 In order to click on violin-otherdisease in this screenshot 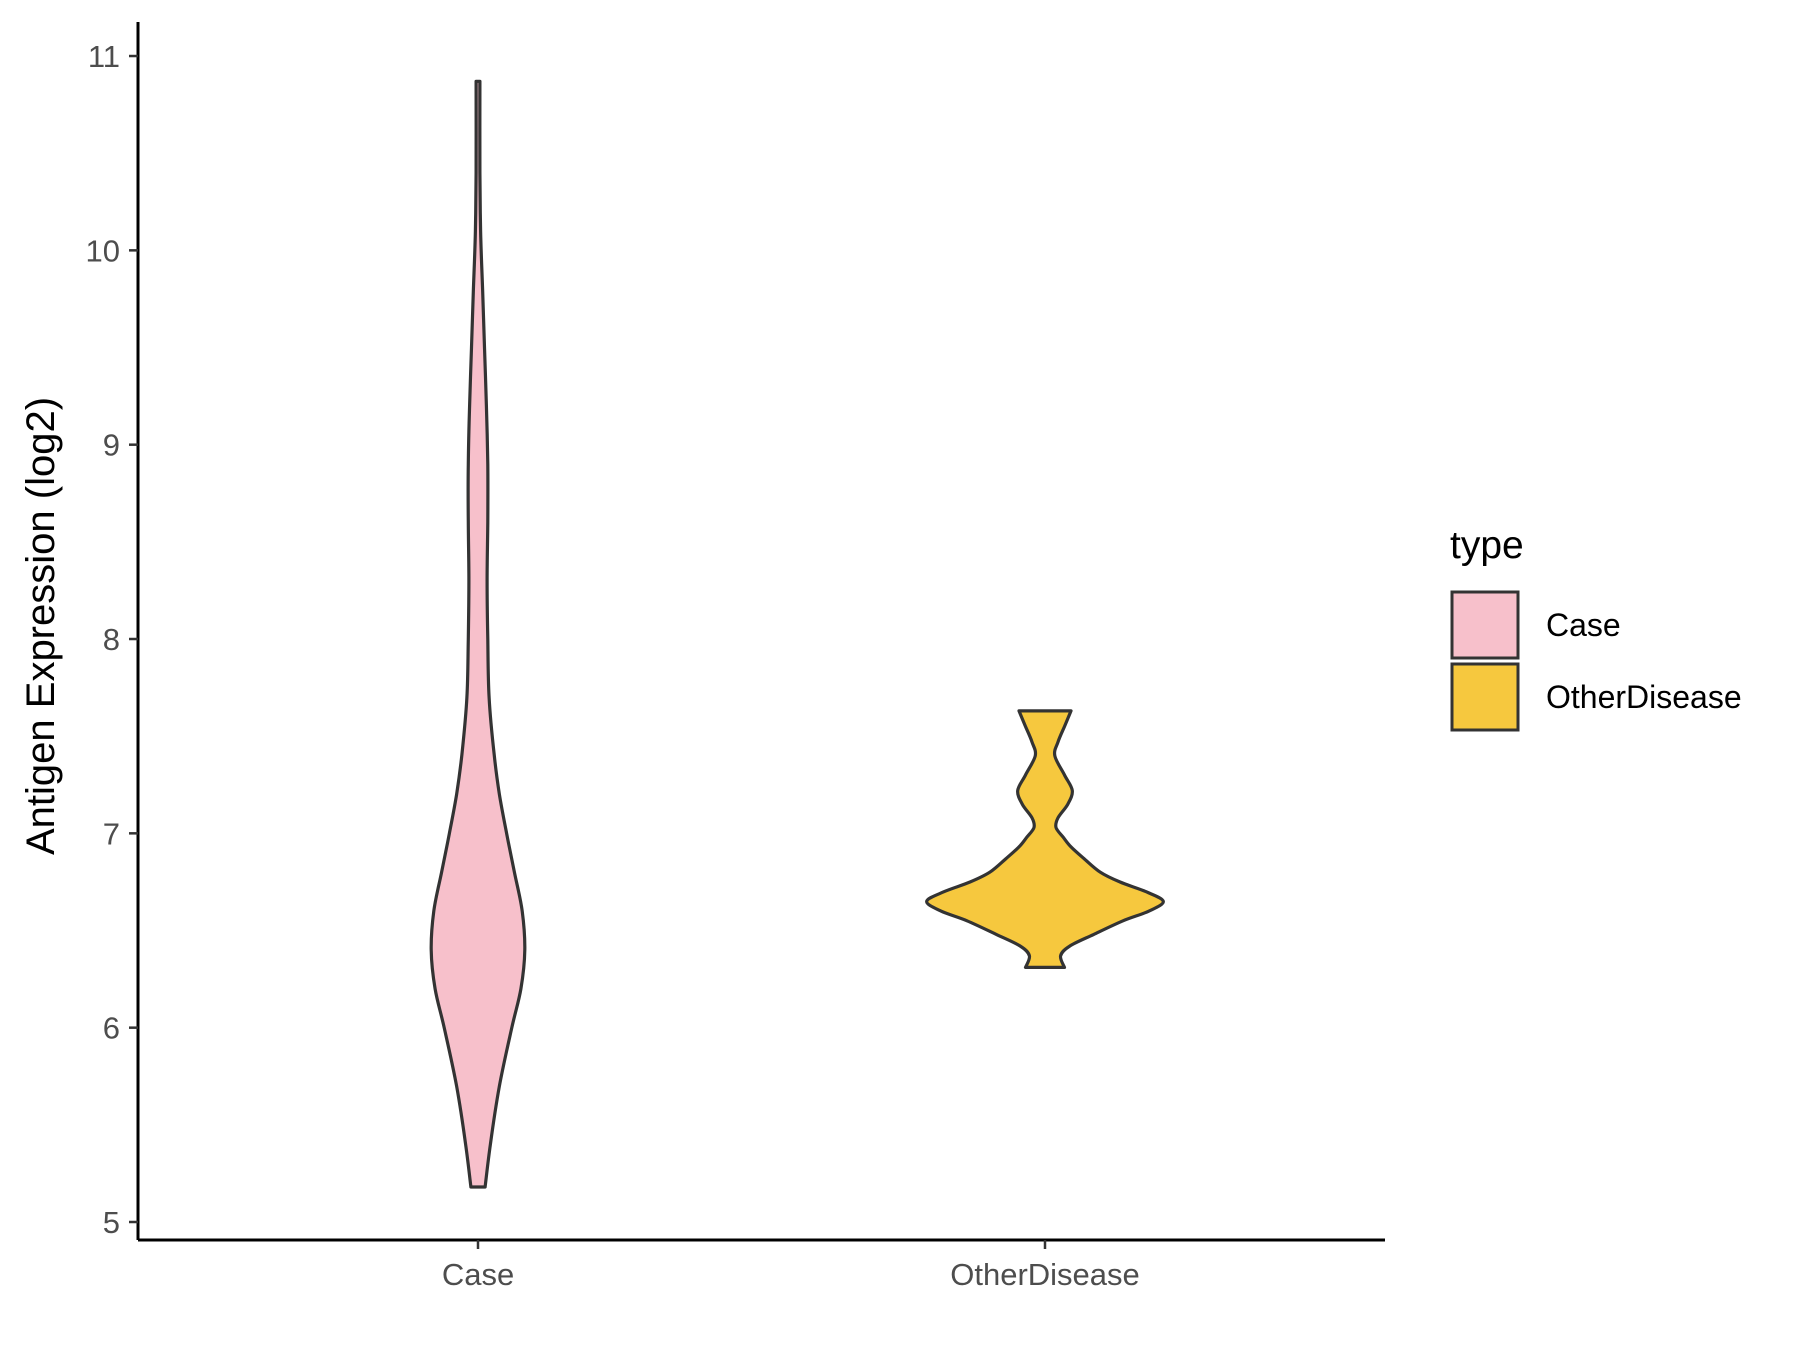, I will do `click(1045, 839)`.